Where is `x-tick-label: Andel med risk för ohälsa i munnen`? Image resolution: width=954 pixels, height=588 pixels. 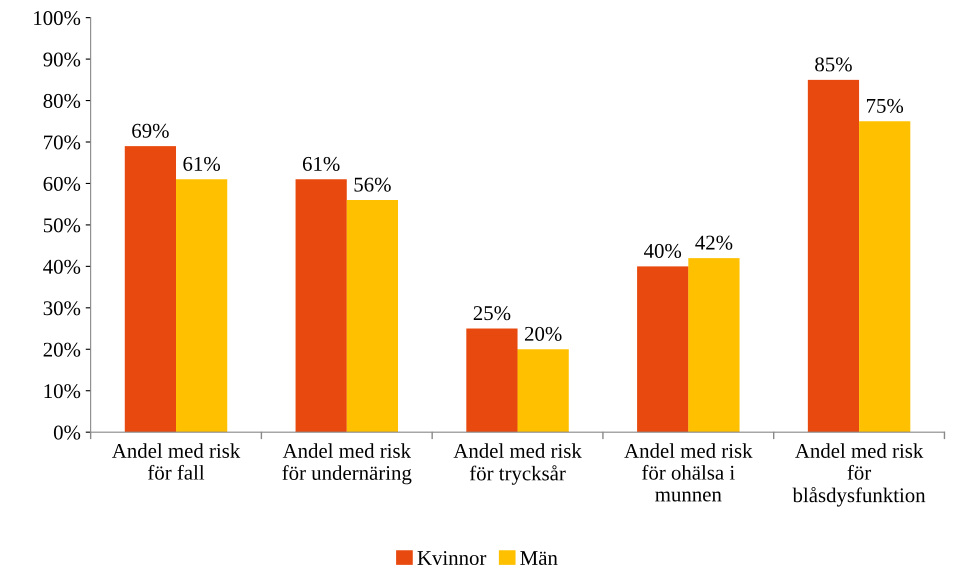 x-tick-label: Andel med risk för ohälsa i munnen is located at coordinates (688, 472).